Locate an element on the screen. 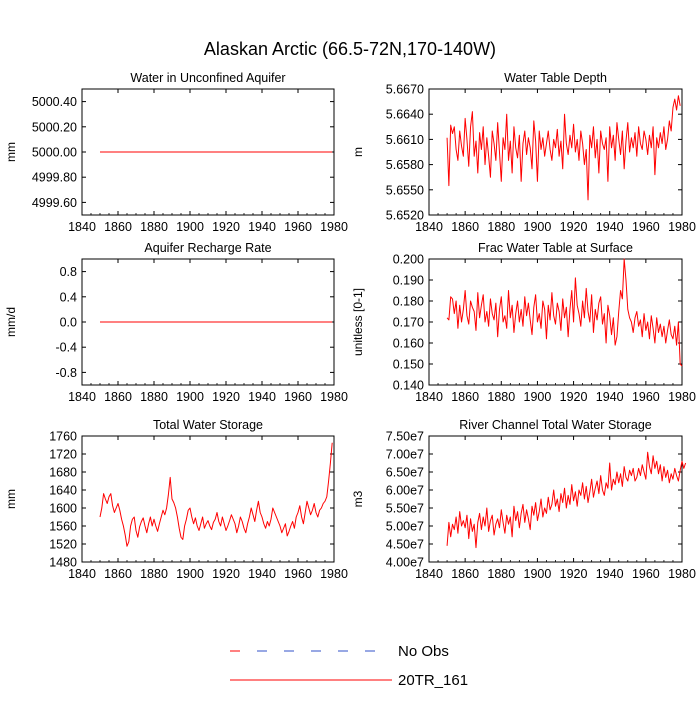  y-axis-label: m3 is located at coordinates (358, 498).